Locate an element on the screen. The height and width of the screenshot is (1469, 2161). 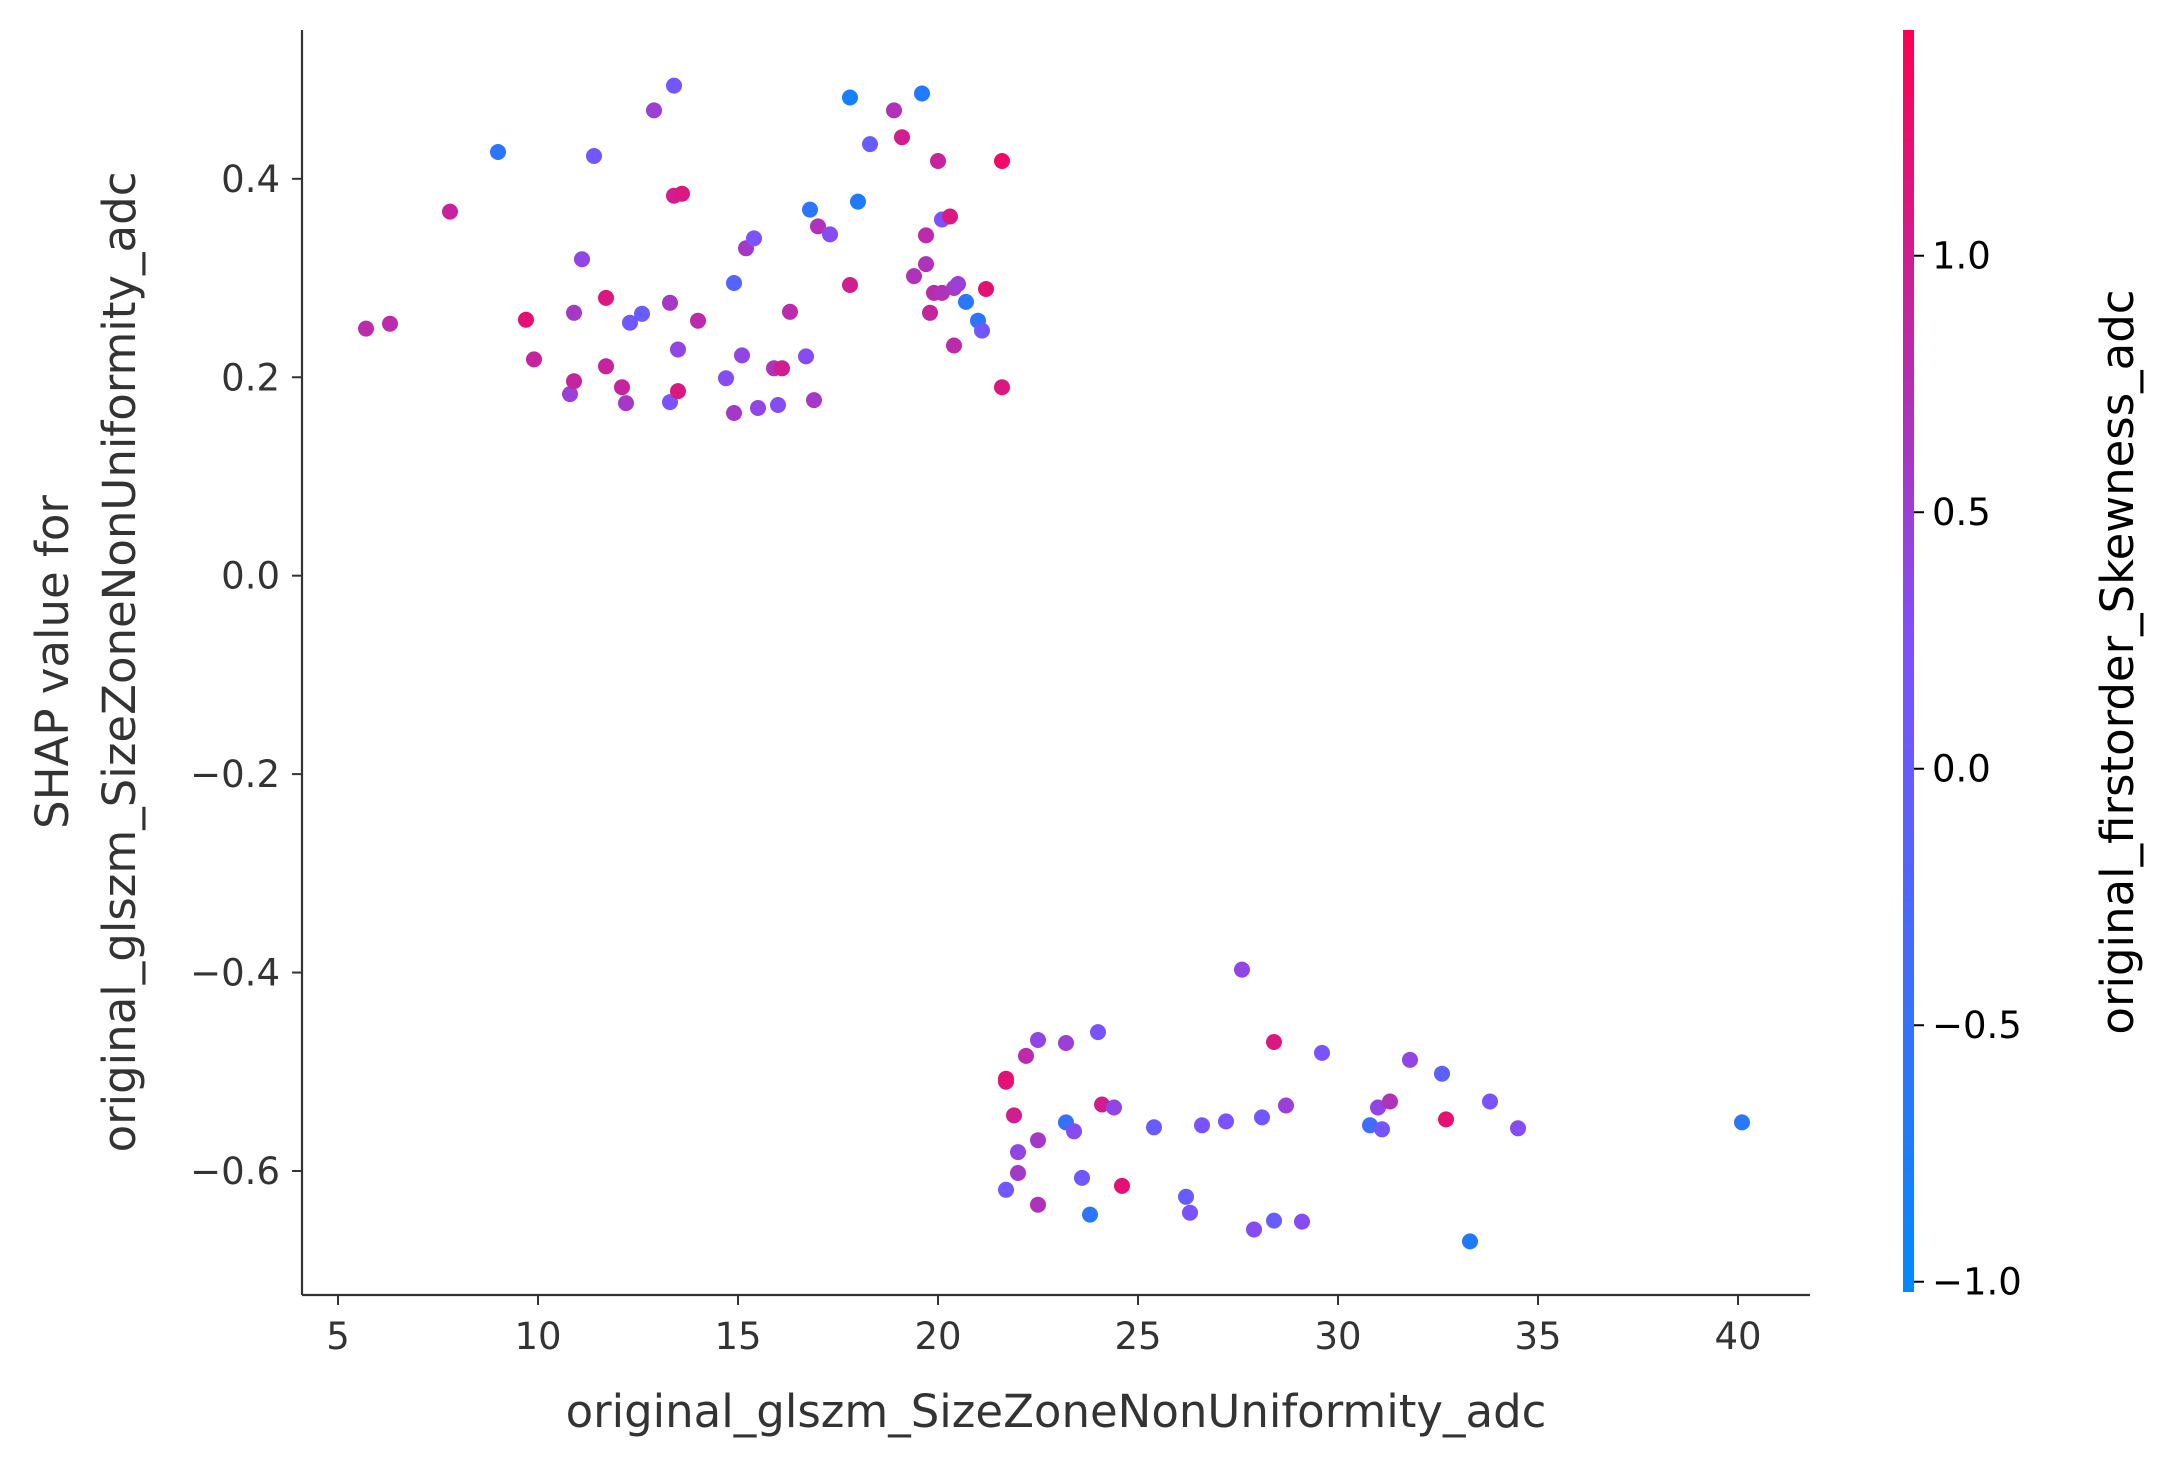
x-axis-title: original_glszm_SizeZoneNonUniformity_adc is located at coordinates (1056, 1411).